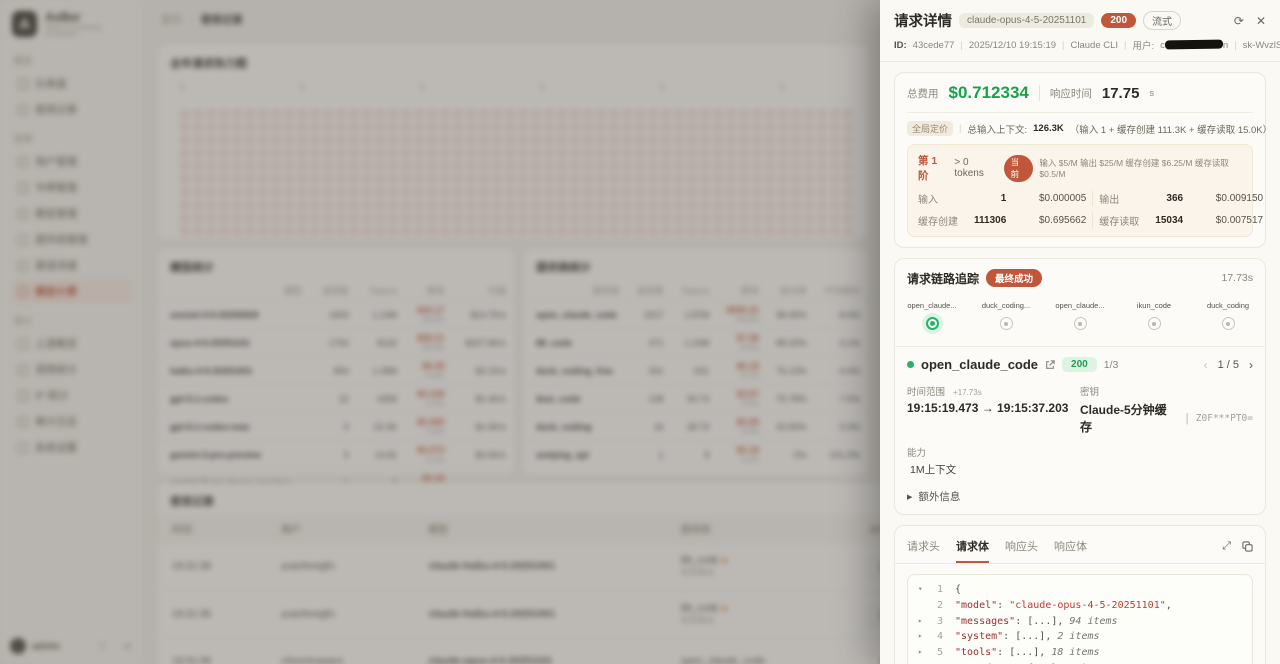  Describe the element at coordinates (923, 549) in the screenshot. I see `payload-tab: 请求头` at that location.